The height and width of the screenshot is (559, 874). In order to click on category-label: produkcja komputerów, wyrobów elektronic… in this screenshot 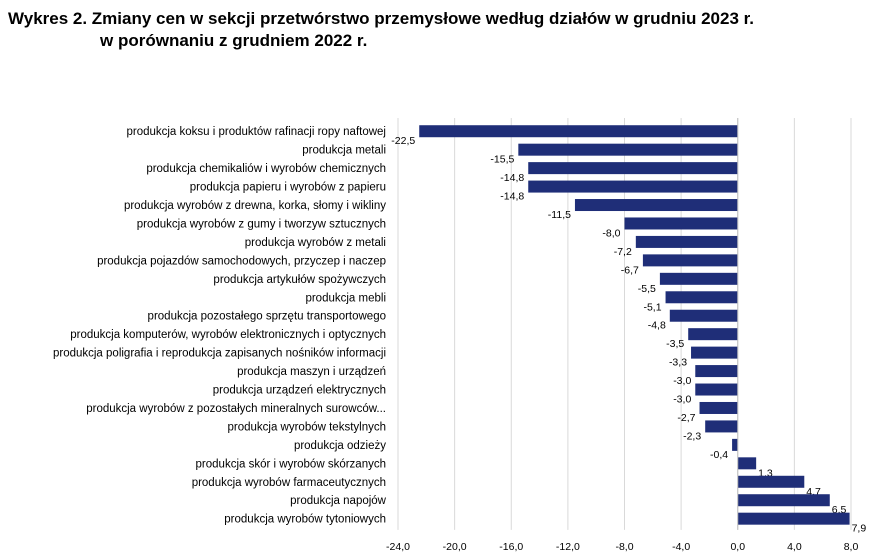, I will do `click(228, 335)`.